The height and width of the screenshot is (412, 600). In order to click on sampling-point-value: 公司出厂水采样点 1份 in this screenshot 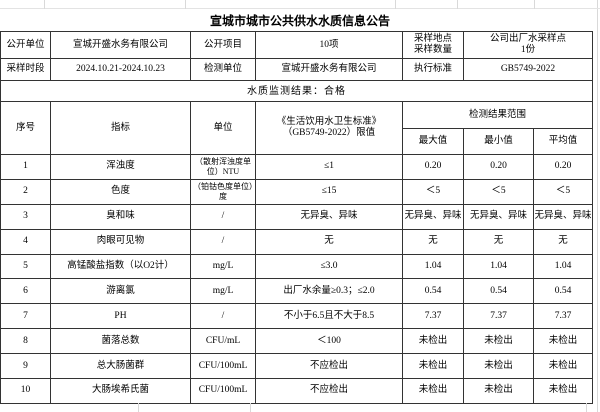, I will do `click(528, 45)`.